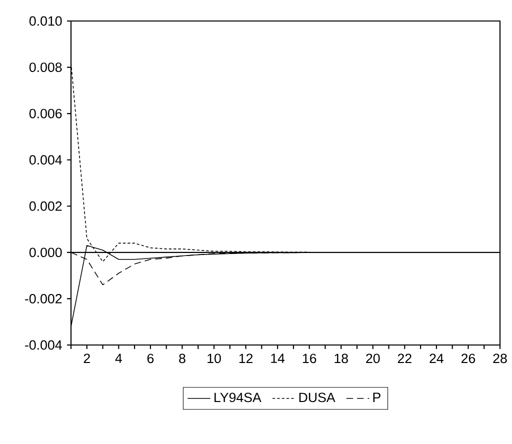  I want to click on x-tick-label: 10, so click(214, 359).